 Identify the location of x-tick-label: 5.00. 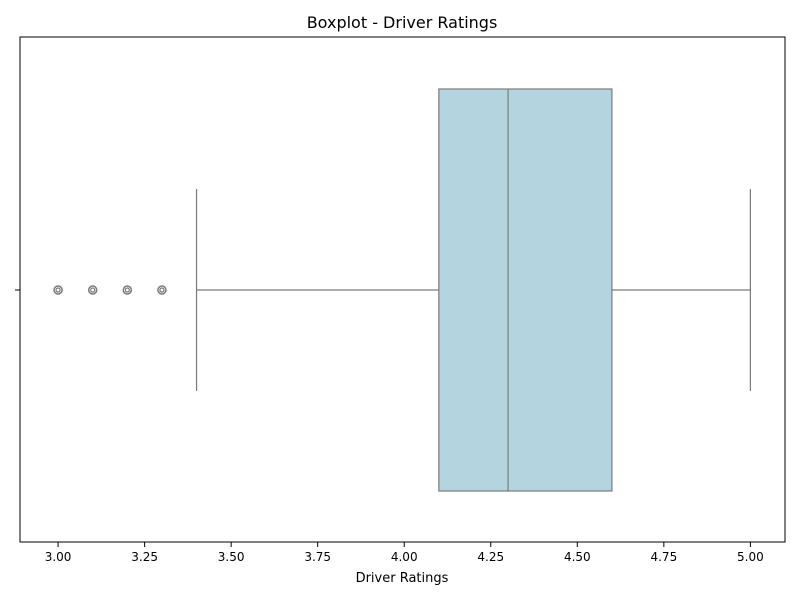
(750, 557).